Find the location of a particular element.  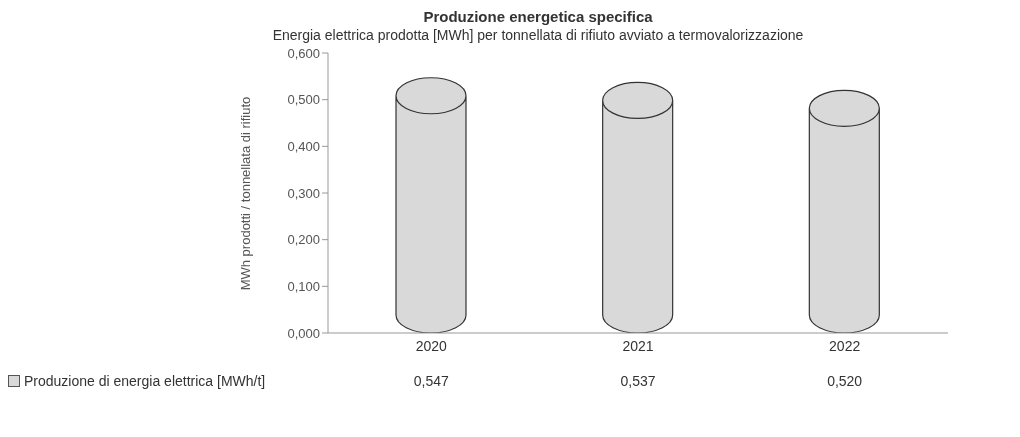

y-tick-label: 0,600 is located at coordinates (303, 53).